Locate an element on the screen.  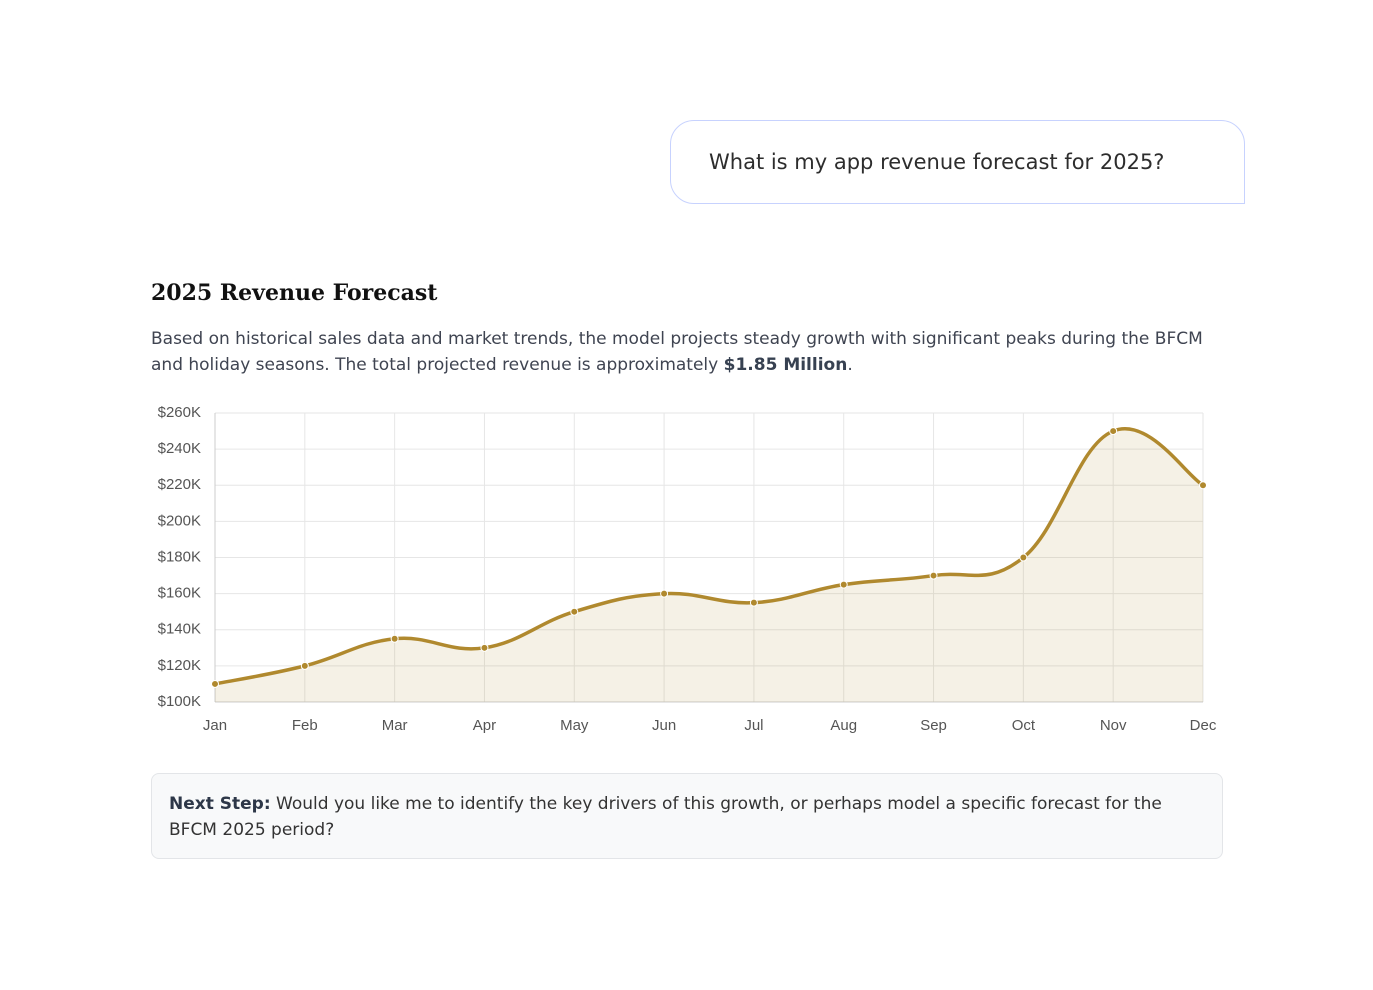
summary-end: . is located at coordinates (850, 365).